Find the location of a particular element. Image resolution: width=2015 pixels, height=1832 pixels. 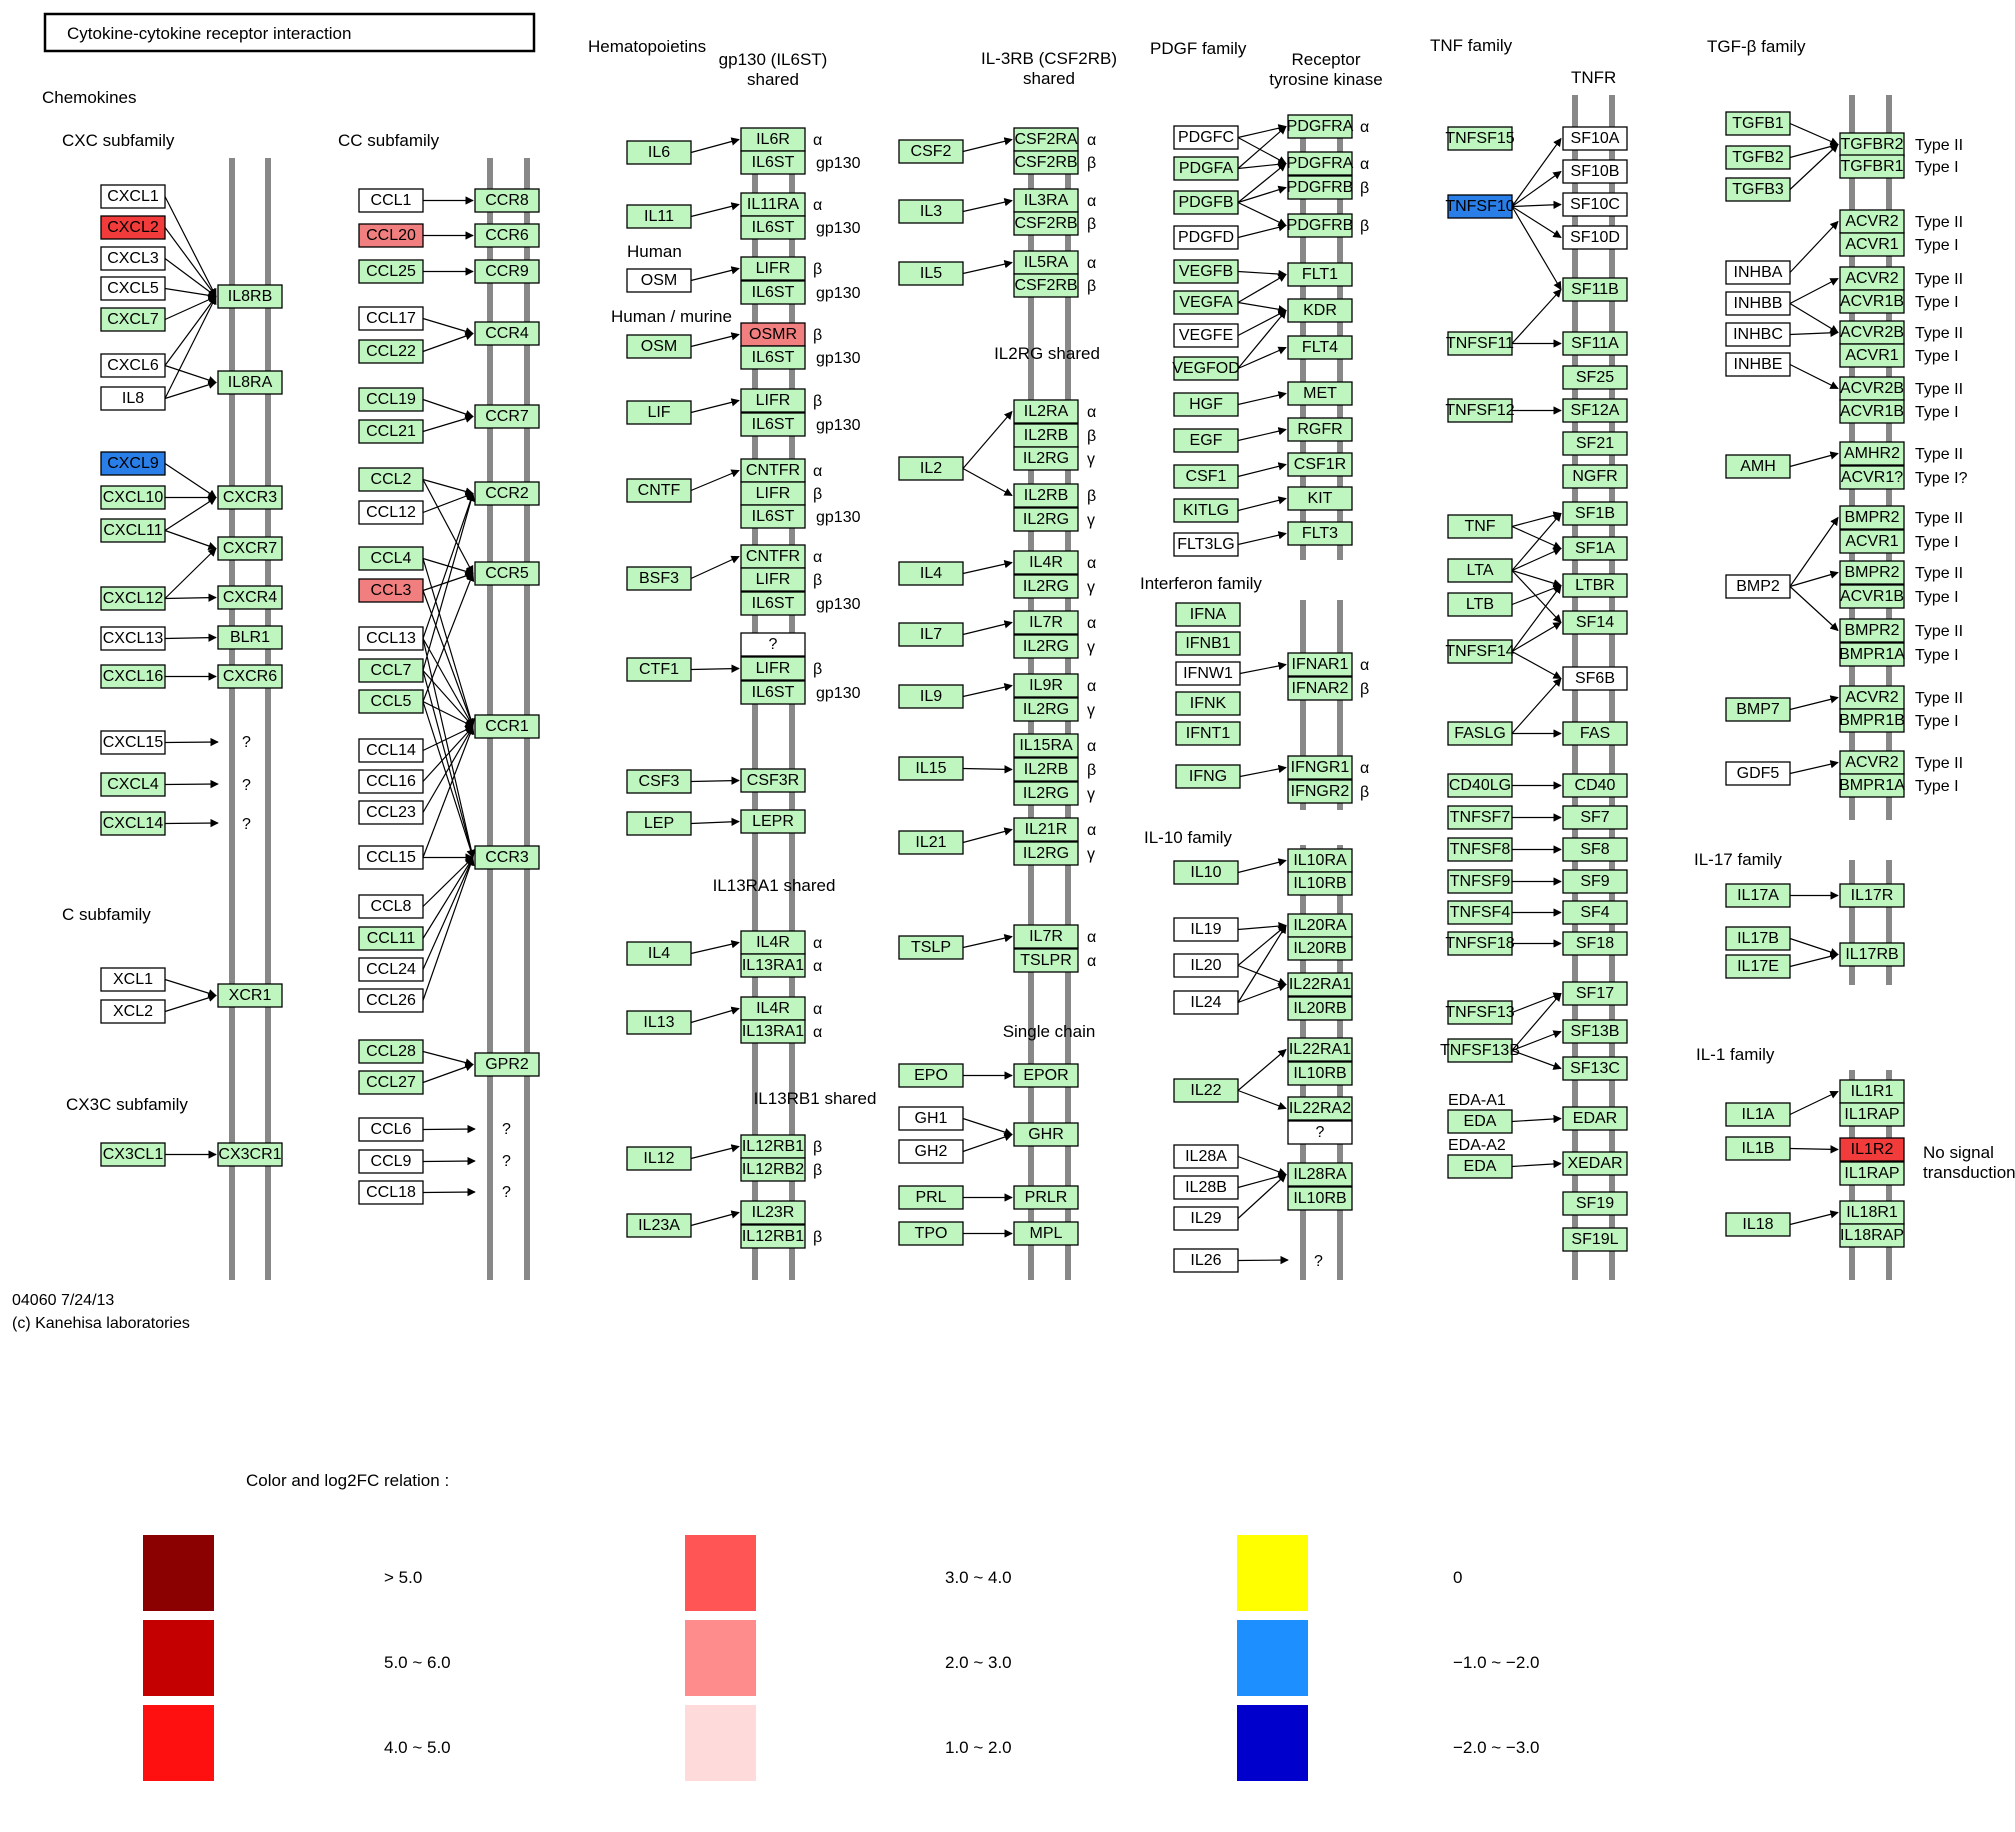

gene-ngfr: NGFR is located at coordinates (1595, 476).